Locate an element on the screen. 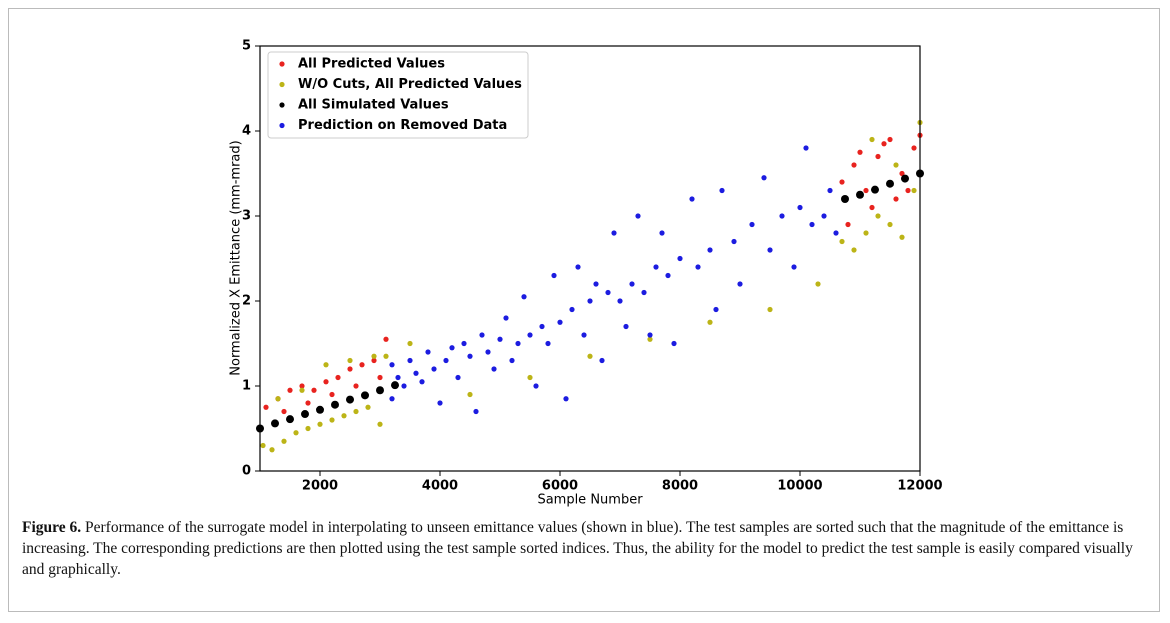 This screenshot has width=1170, height=623. x-axis-label: Sample Number is located at coordinates (590, 500).